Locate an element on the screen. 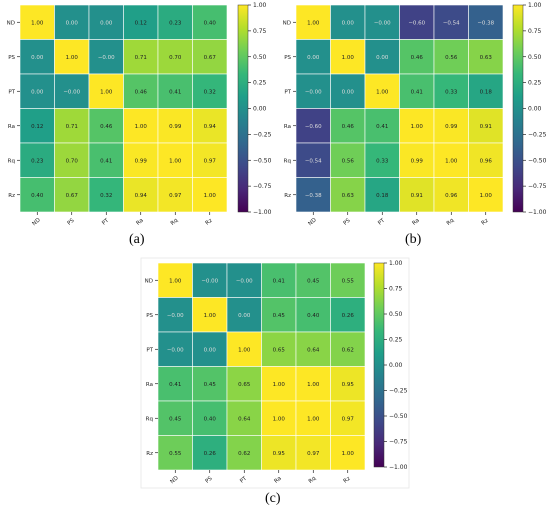  colorbar-tick-label: −1.00 is located at coordinates (537, 212).